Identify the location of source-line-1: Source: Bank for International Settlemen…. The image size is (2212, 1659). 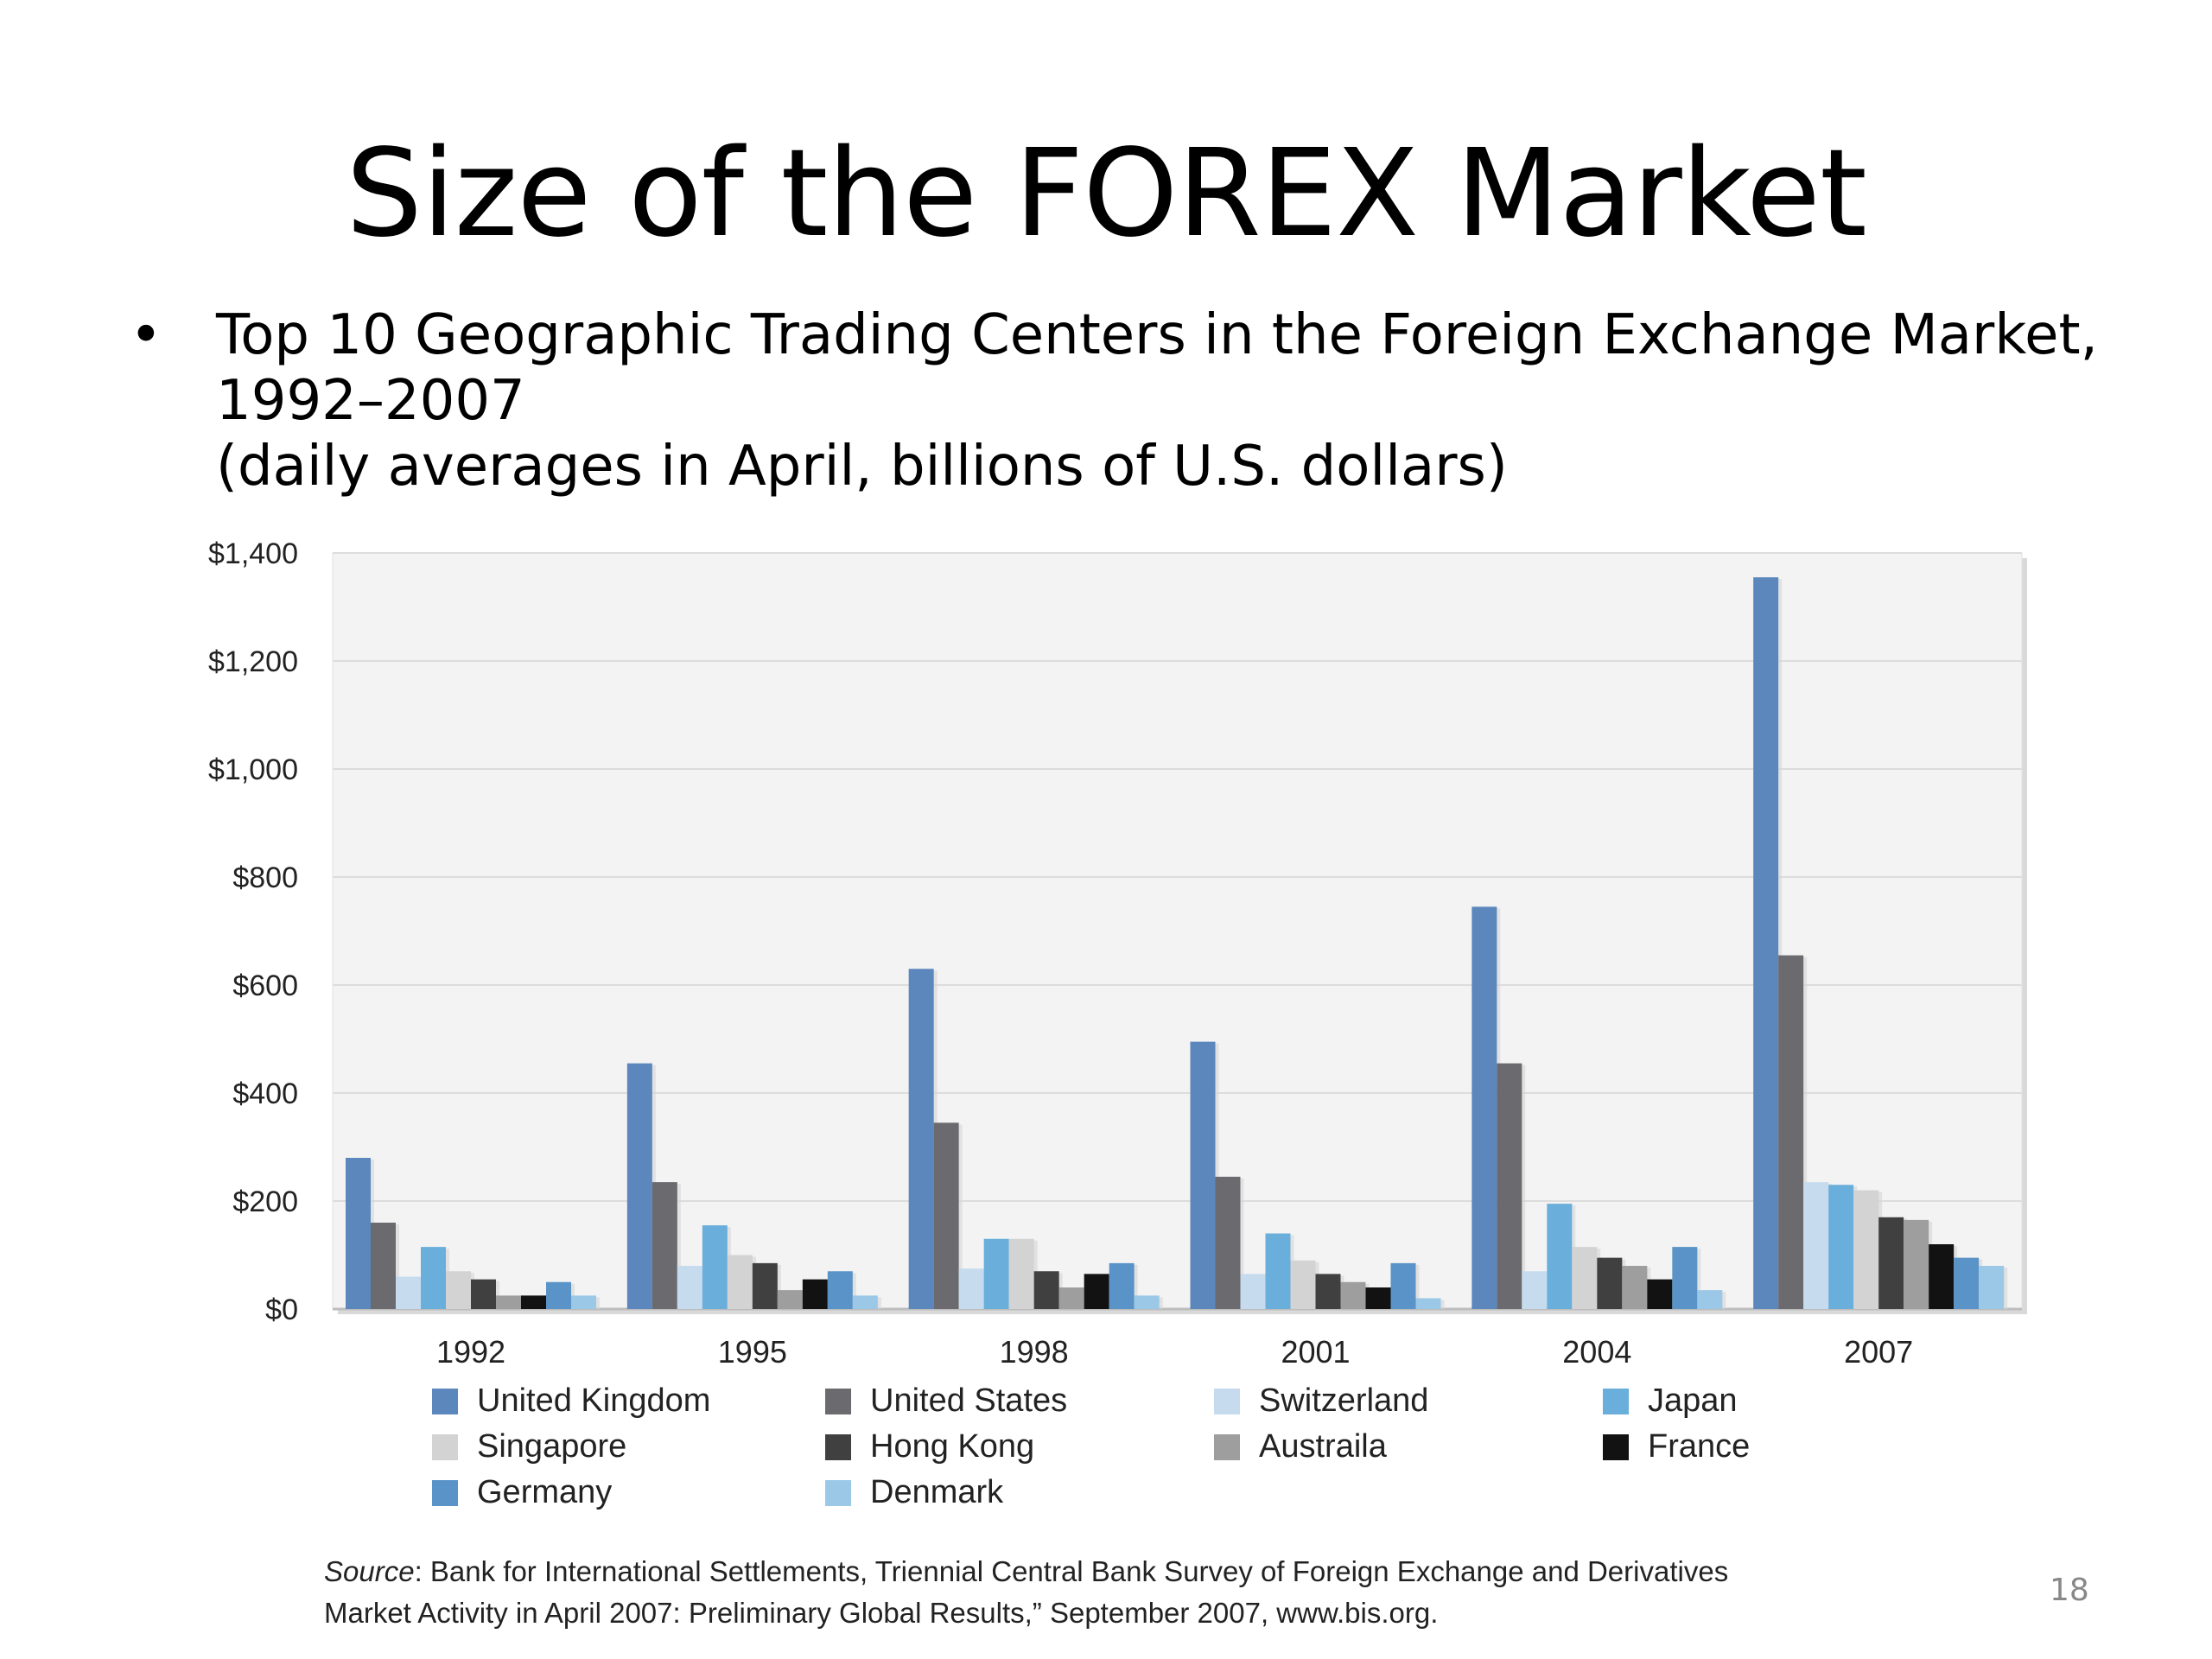
(1101, 1571).